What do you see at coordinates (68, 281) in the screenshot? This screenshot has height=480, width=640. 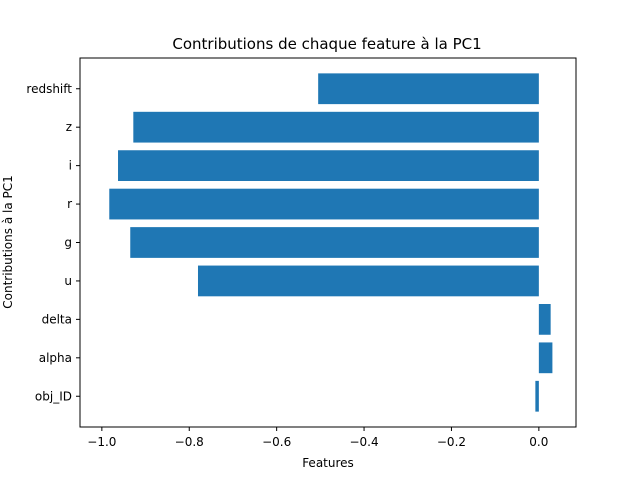 I see `y-tick-label: u` at bounding box center [68, 281].